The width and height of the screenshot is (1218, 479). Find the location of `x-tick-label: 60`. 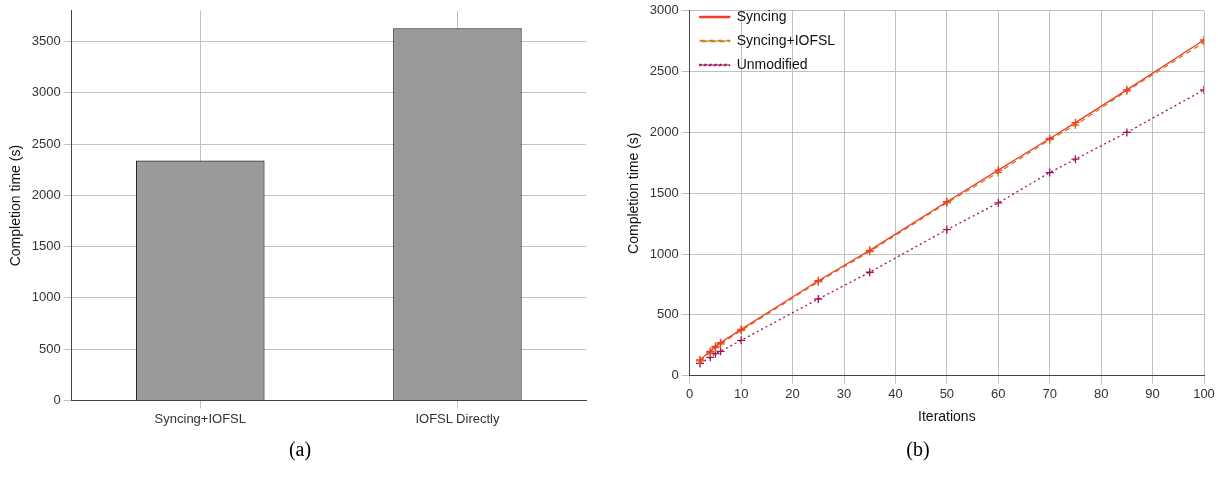

x-tick-label: 60 is located at coordinates (998, 393).